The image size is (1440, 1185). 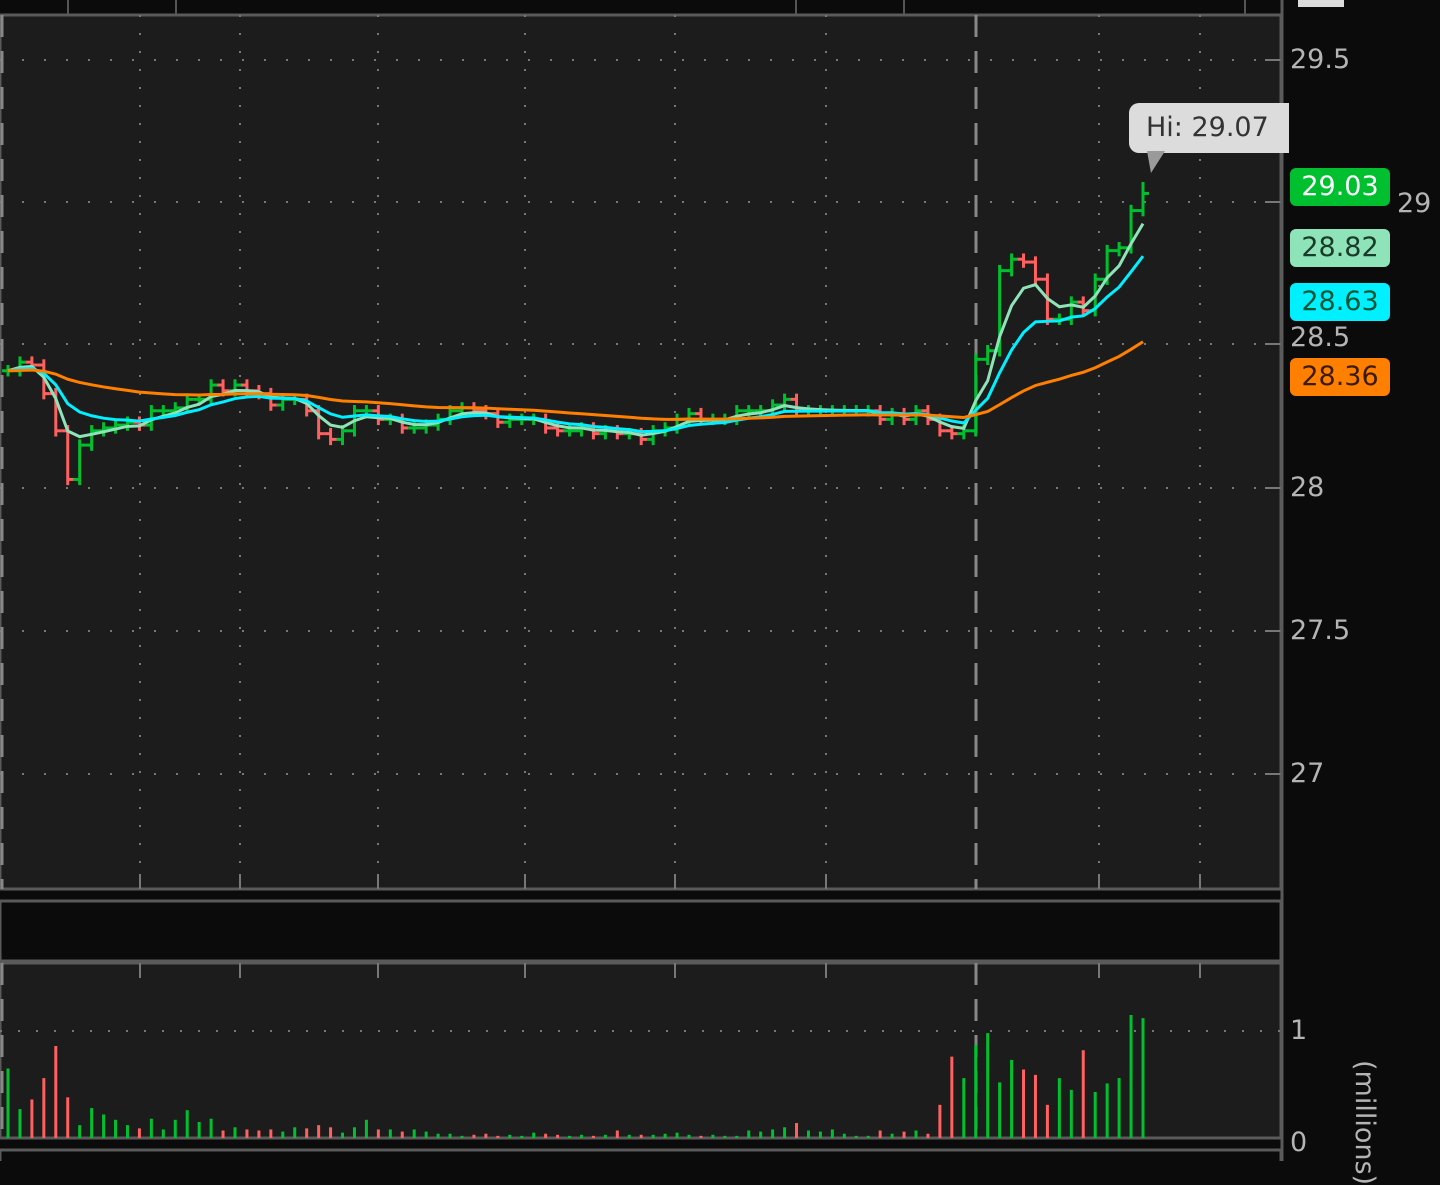 I want to click on price-tick-29.5: 29.5, so click(x=1320, y=59).